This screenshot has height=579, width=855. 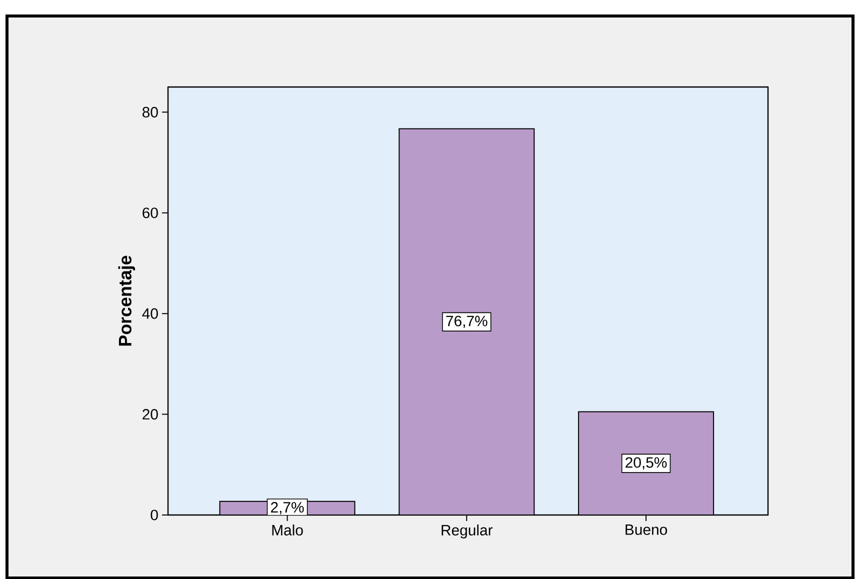 What do you see at coordinates (287, 530) in the screenshot?
I see `x-tick-label: Malo` at bounding box center [287, 530].